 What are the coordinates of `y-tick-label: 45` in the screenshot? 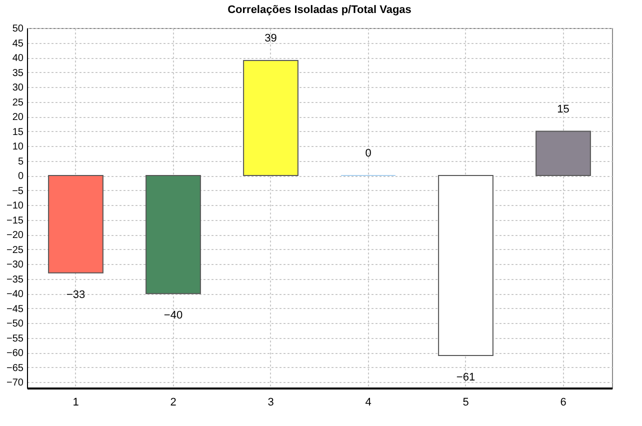 It's located at (18, 44).